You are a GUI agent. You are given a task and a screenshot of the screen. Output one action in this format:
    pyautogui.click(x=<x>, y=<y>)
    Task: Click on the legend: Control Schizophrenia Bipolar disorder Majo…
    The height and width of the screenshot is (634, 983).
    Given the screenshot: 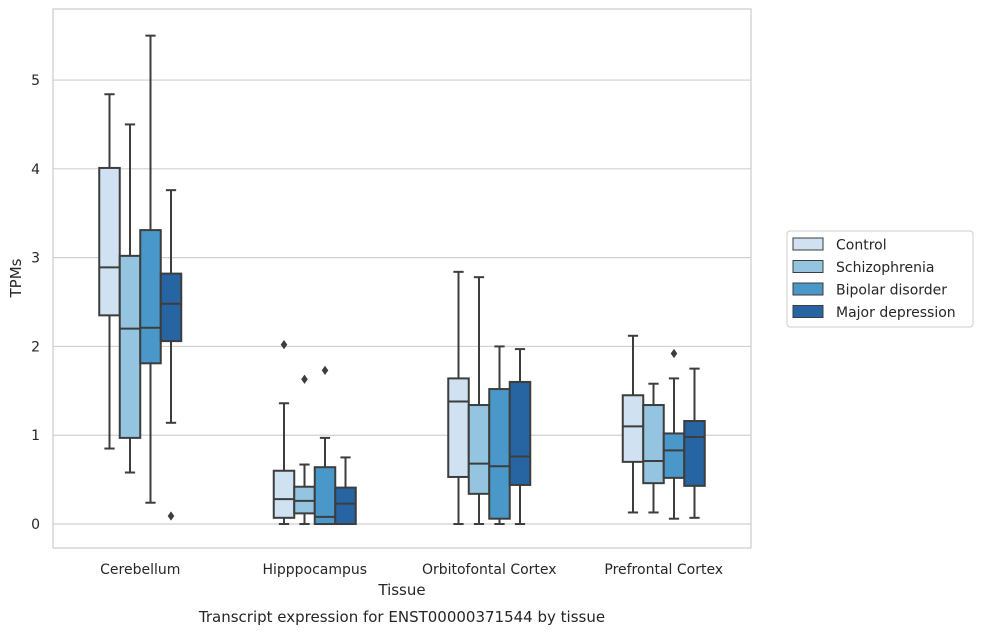 What is the action you would take?
    pyautogui.click(x=880, y=279)
    